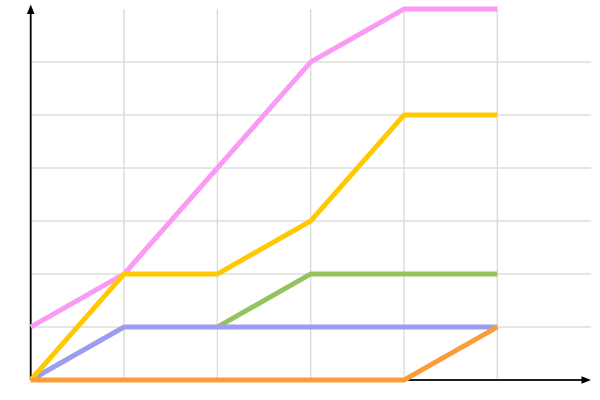  I want to click on series-line-orange, so click(264, 353).